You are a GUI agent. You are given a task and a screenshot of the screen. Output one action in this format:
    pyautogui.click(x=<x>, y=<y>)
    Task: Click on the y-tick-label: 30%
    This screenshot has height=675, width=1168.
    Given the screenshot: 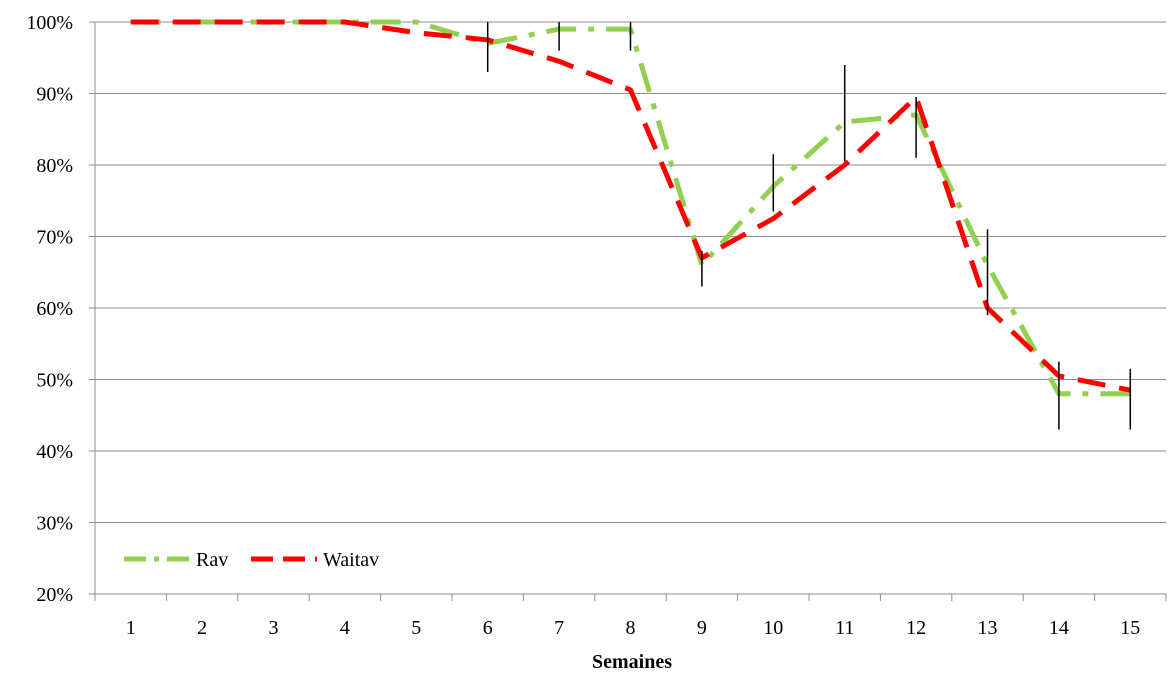 What is the action you would take?
    pyautogui.click(x=54, y=524)
    